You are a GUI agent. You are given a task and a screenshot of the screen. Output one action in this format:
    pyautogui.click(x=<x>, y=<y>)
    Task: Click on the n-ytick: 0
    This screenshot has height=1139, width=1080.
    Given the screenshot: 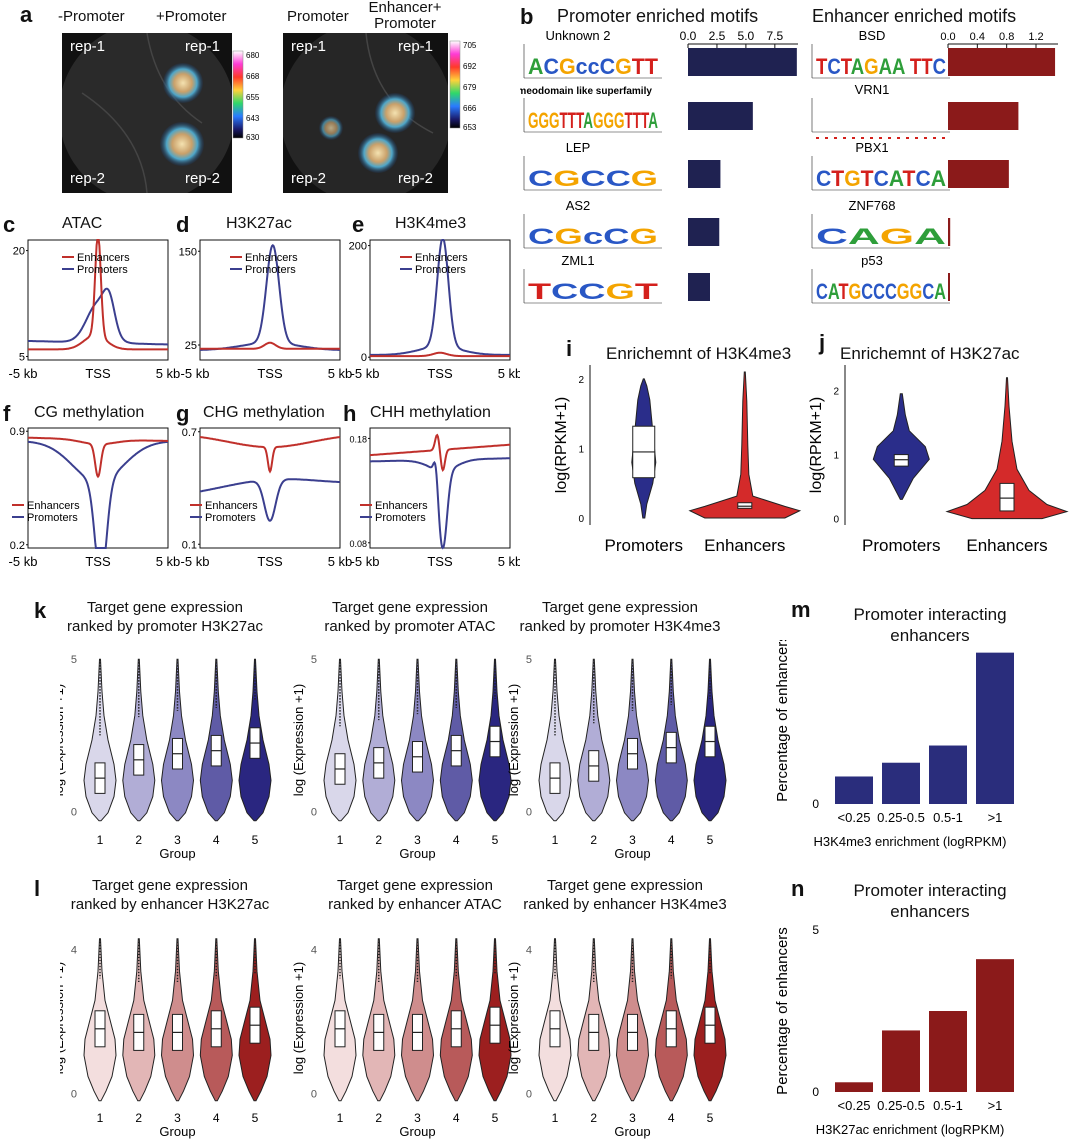 What is the action you would take?
    pyautogui.click(x=815, y=1092)
    